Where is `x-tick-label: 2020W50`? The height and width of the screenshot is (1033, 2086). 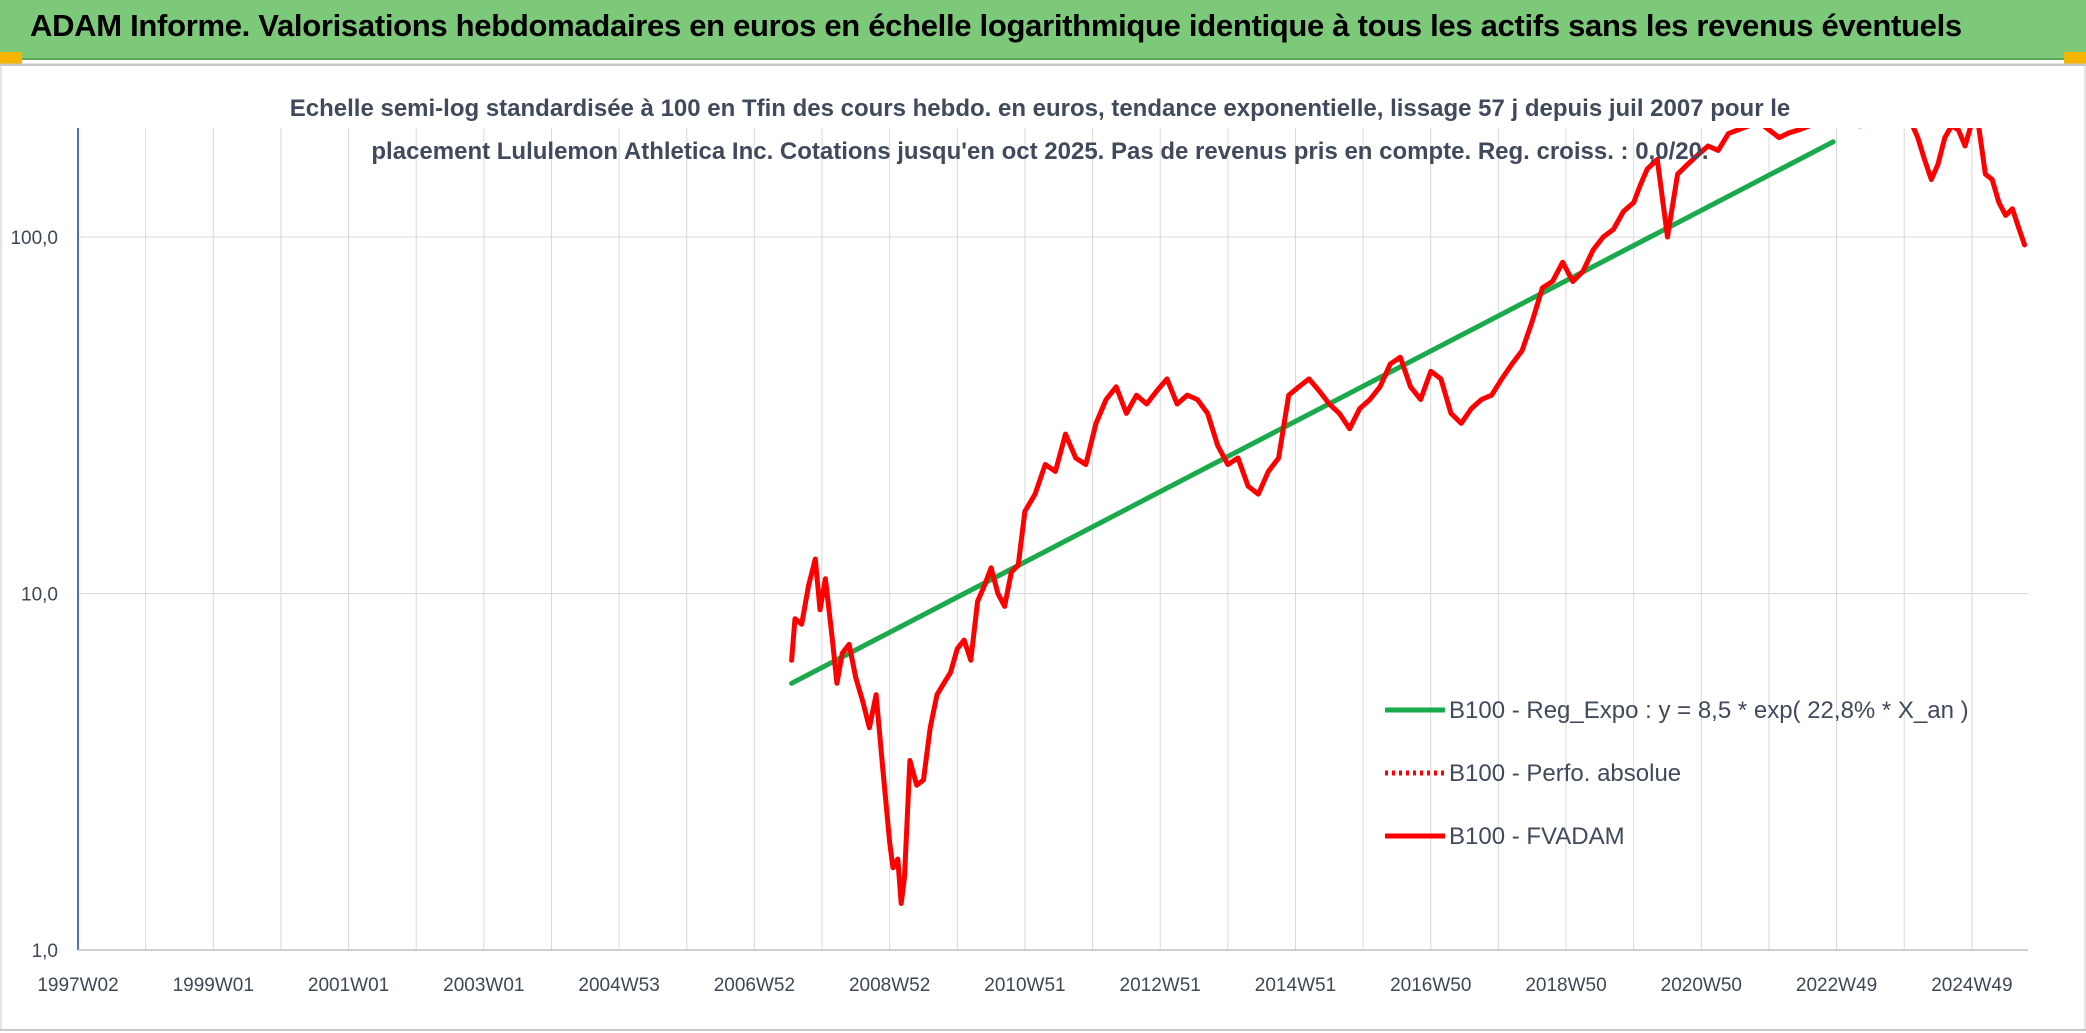
x-tick-label: 2020W50 is located at coordinates (1701, 985).